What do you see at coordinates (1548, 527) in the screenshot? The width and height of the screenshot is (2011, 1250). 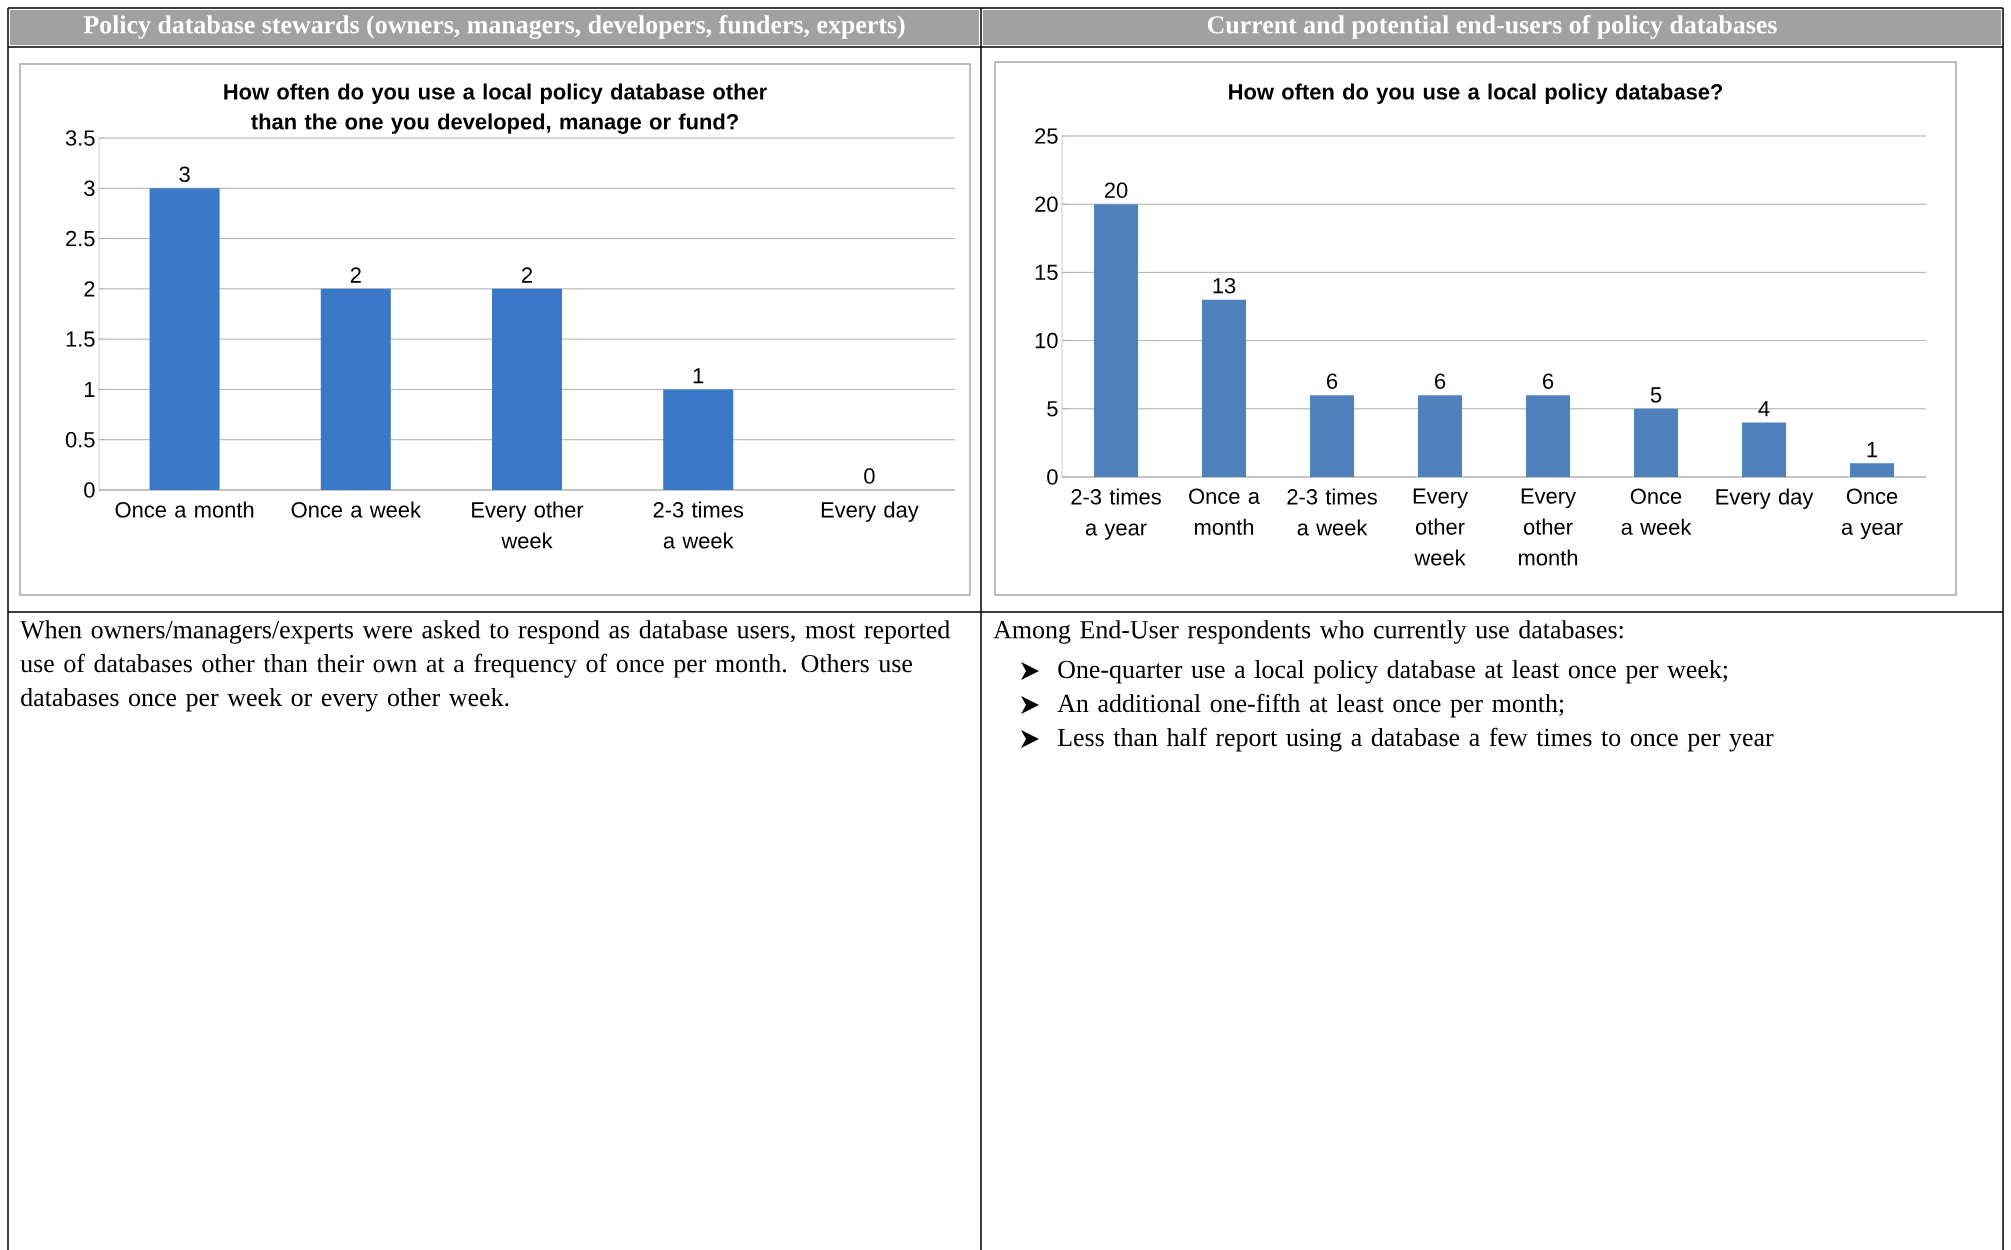 I see `x-tick-label: Every other month` at bounding box center [1548, 527].